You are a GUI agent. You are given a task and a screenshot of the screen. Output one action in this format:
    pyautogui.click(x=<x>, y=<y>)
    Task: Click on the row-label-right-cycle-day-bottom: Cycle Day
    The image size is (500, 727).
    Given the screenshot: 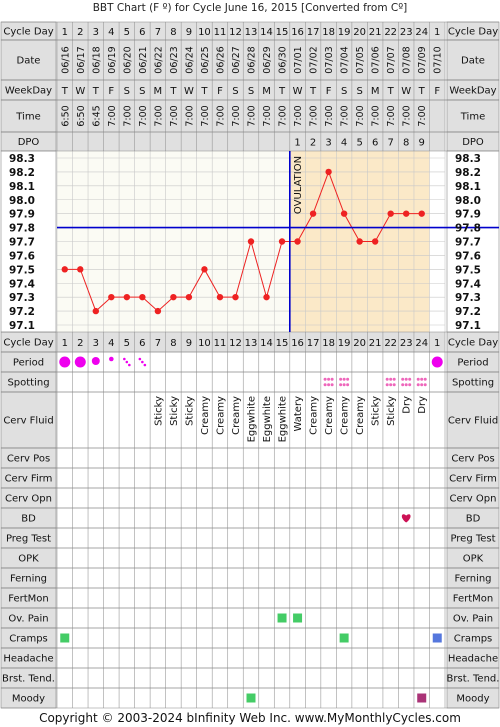 What is the action you would take?
    pyautogui.click(x=473, y=343)
    